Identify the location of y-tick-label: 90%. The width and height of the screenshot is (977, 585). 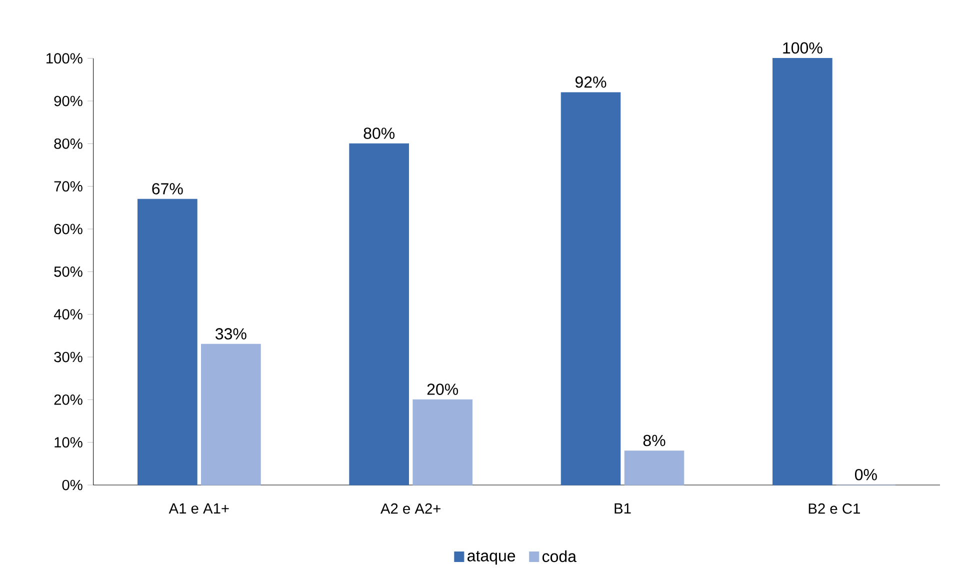
(68, 101).